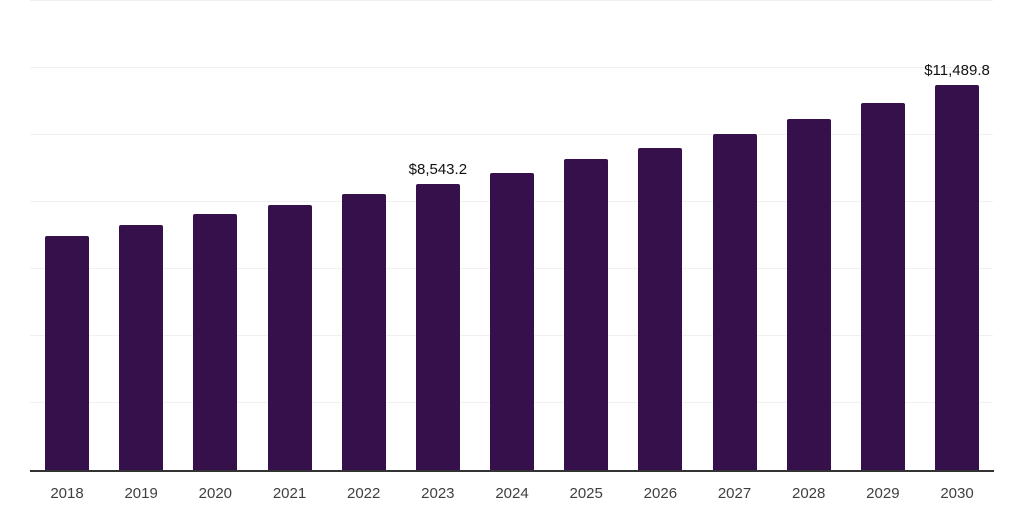 The width and height of the screenshot is (1024, 512). I want to click on x-tick-label-2030: 2030, so click(957, 493).